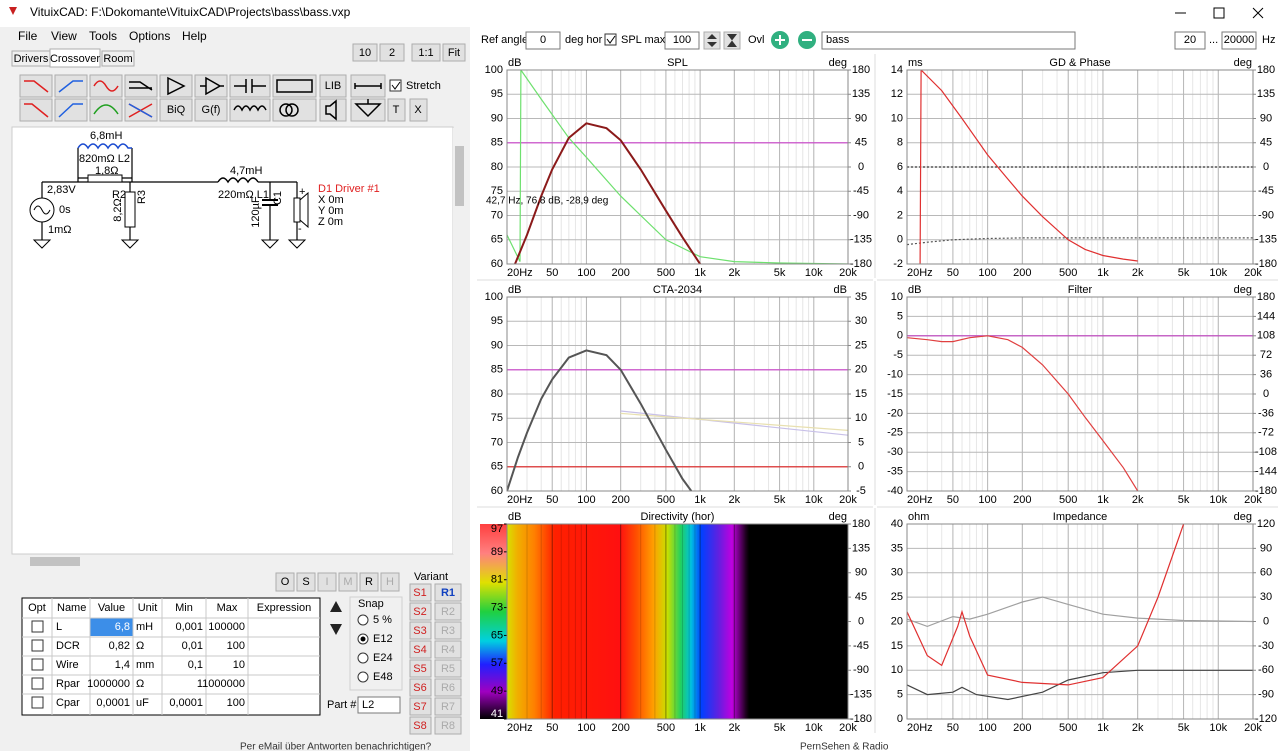  I want to click on close-button, so click(1258, 13).